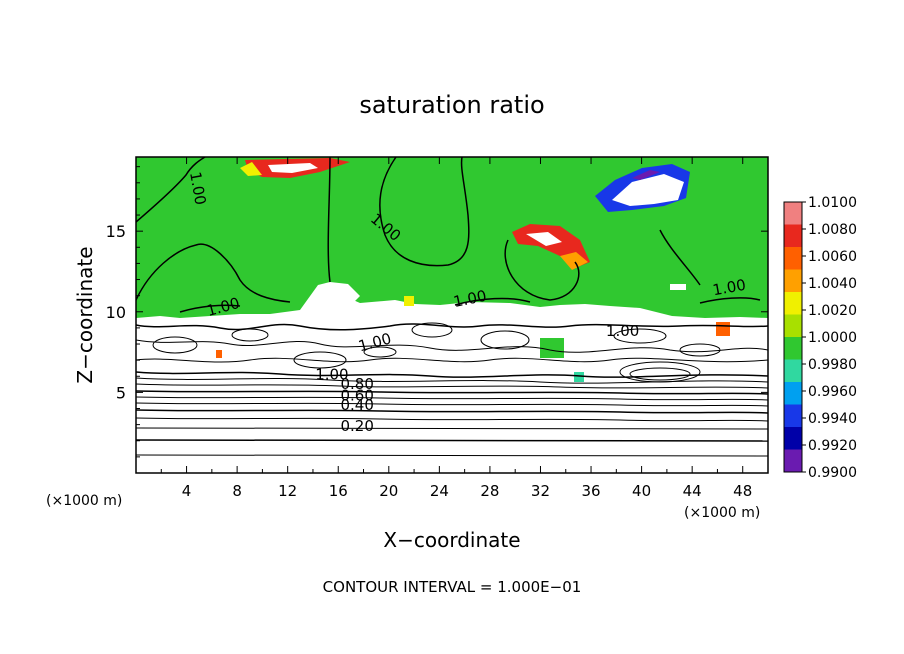 This screenshot has width=904, height=654. Describe the element at coordinates (832, 419) in the screenshot. I see `colorbar-label: 0.9940` at that location.